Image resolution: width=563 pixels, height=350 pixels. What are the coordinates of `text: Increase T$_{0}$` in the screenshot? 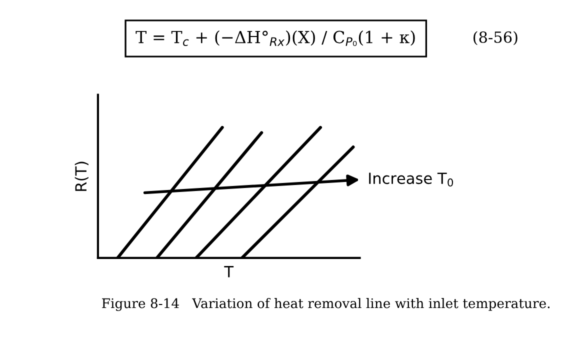 It's located at (411, 179).